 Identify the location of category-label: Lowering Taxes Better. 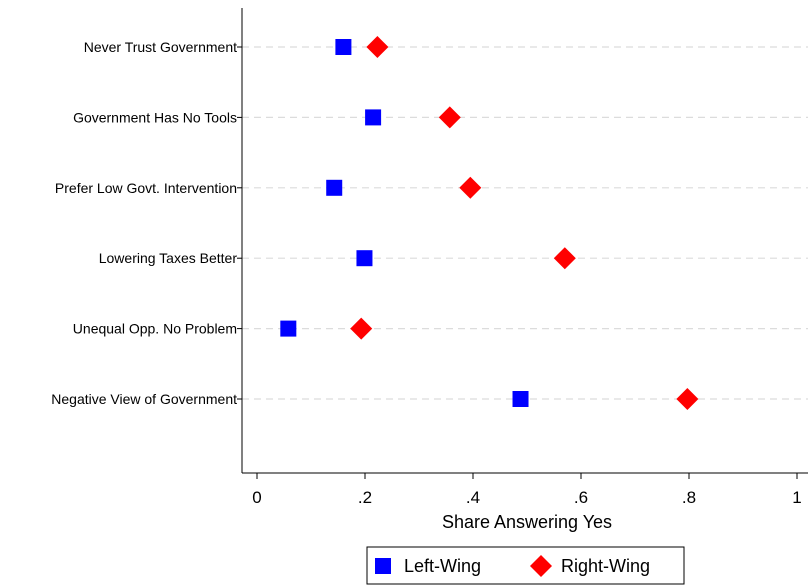
(168, 258).